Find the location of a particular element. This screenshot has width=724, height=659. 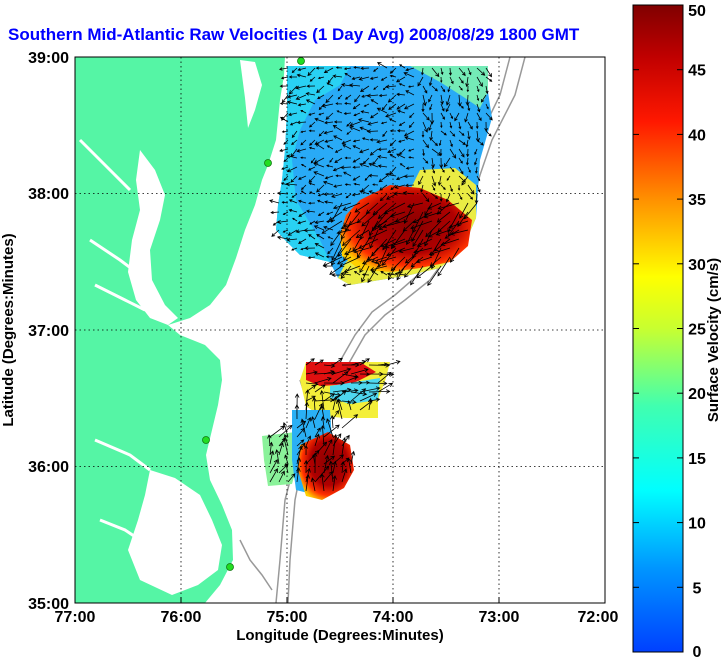

x-tick-label: 72:00 is located at coordinates (598, 617).